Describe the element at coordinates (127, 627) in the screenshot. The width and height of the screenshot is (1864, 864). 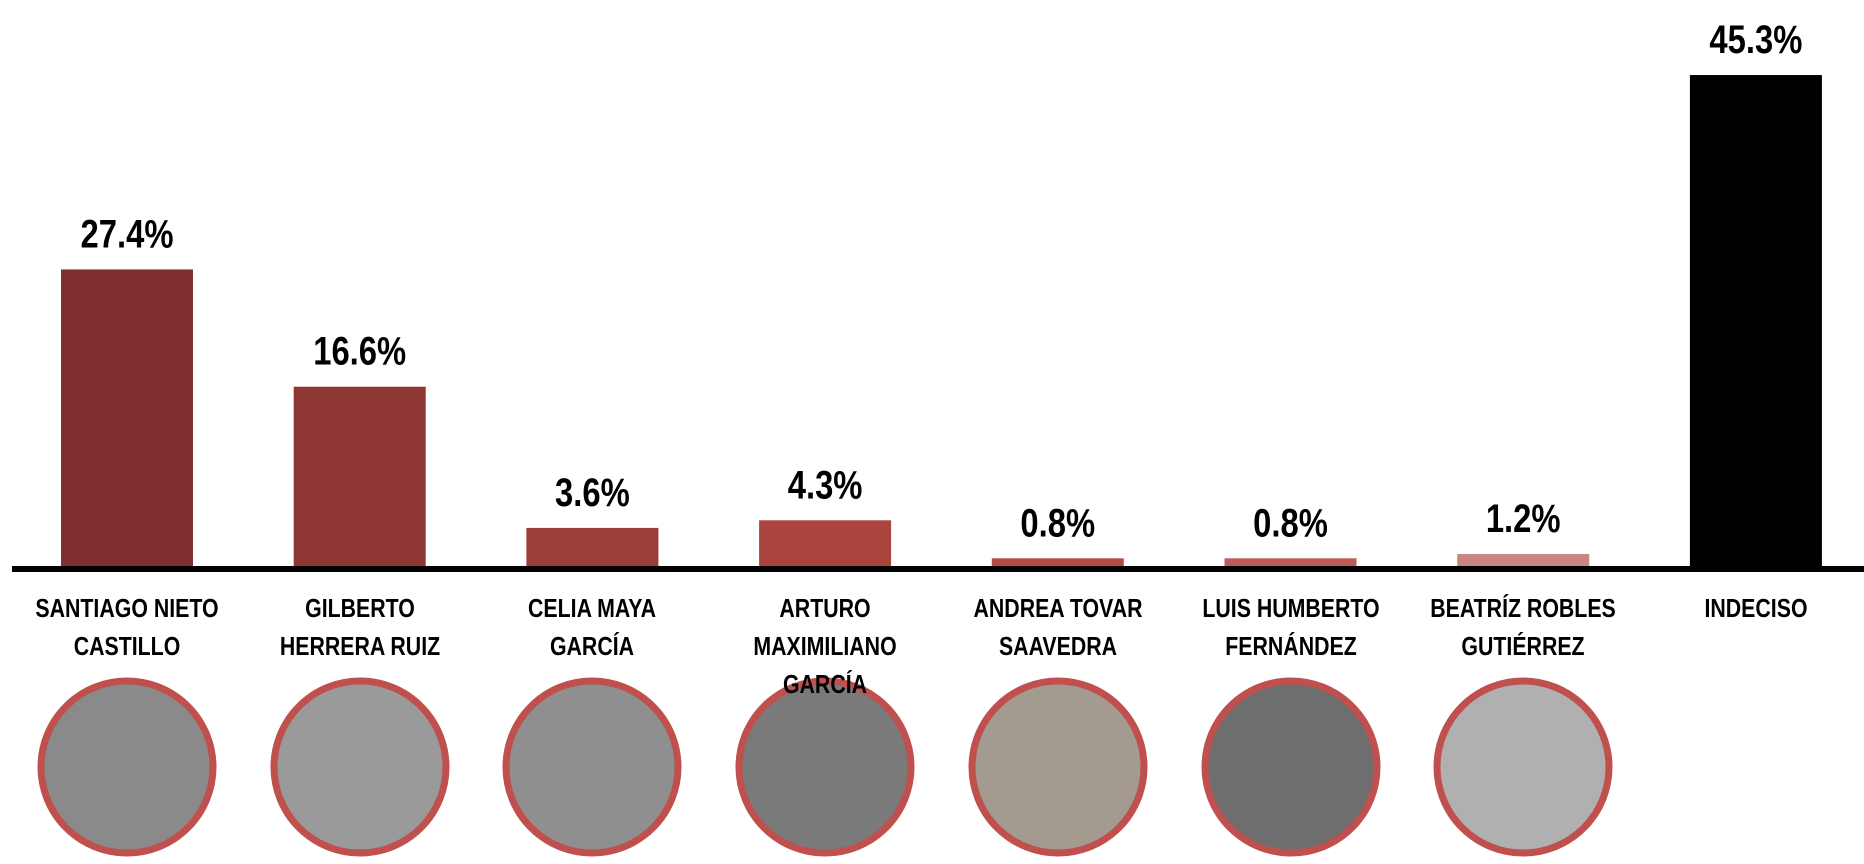
I see `category-label: SANTIAGO NIETO CASTILLO` at that location.